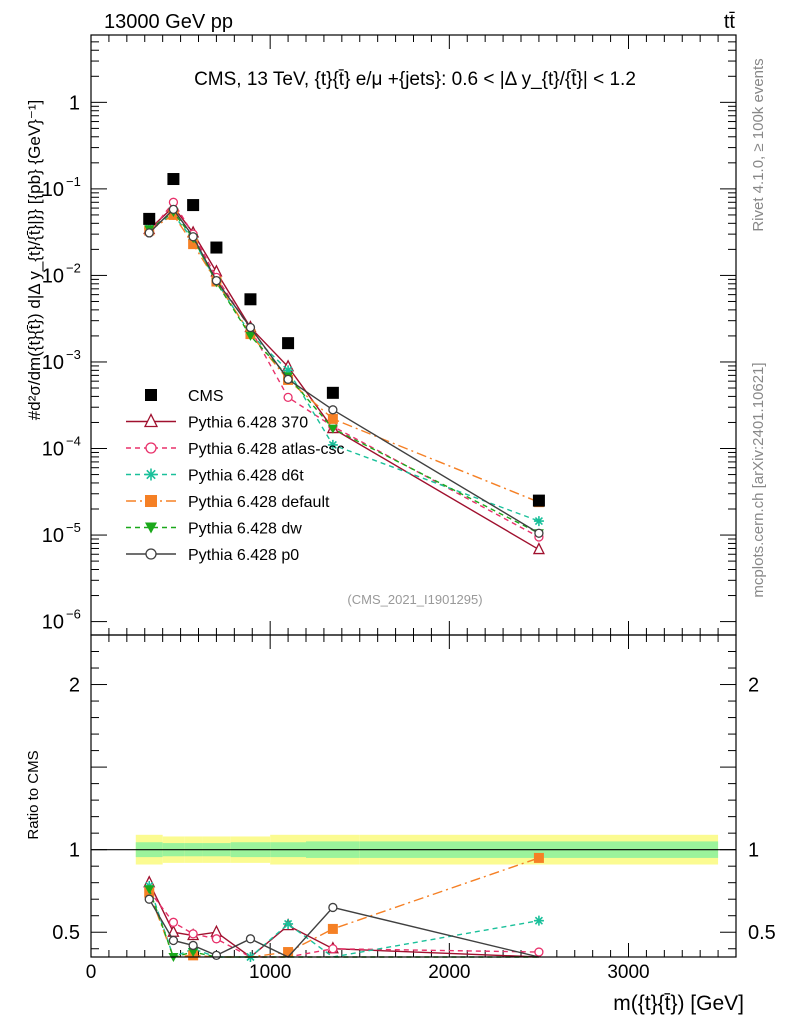 Image resolution: width=786 pixels, height=1024 pixels. I want to click on x-tick-label: 0, so click(91, 972).